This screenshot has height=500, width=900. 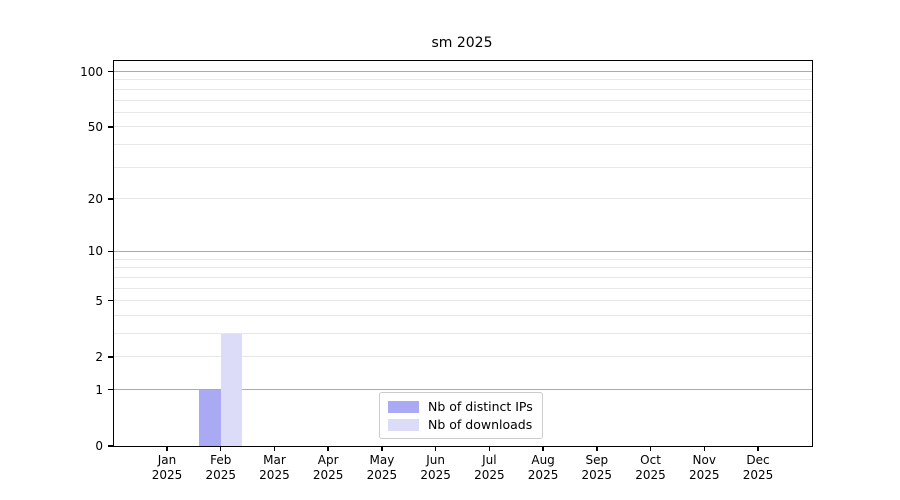 What do you see at coordinates (382, 467) in the screenshot?
I see `x-tick-label: May 2025` at bounding box center [382, 467].